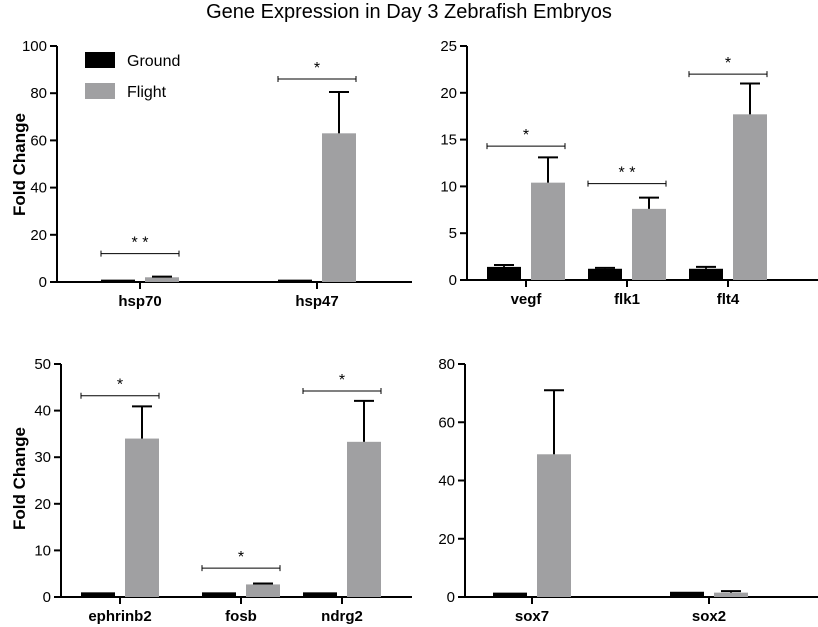 The height and width of the screenshot is (627, 818). Describe the element at coordinates (731, 594) in the screenshot. I see `bar-flight-sox2` at that location.